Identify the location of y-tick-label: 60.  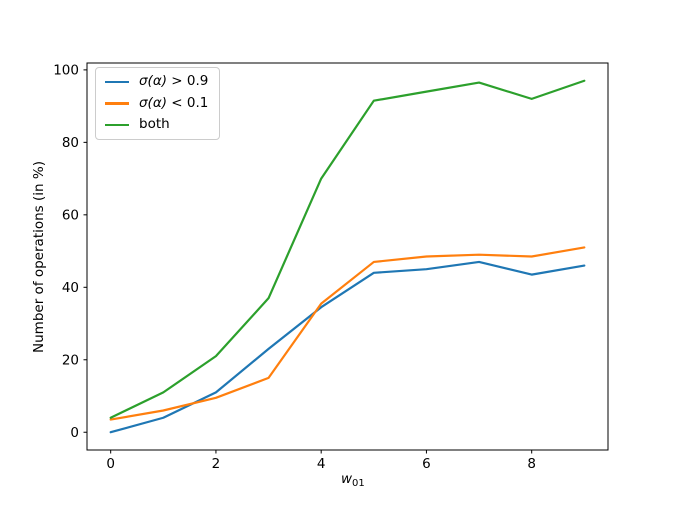
(70, 216).